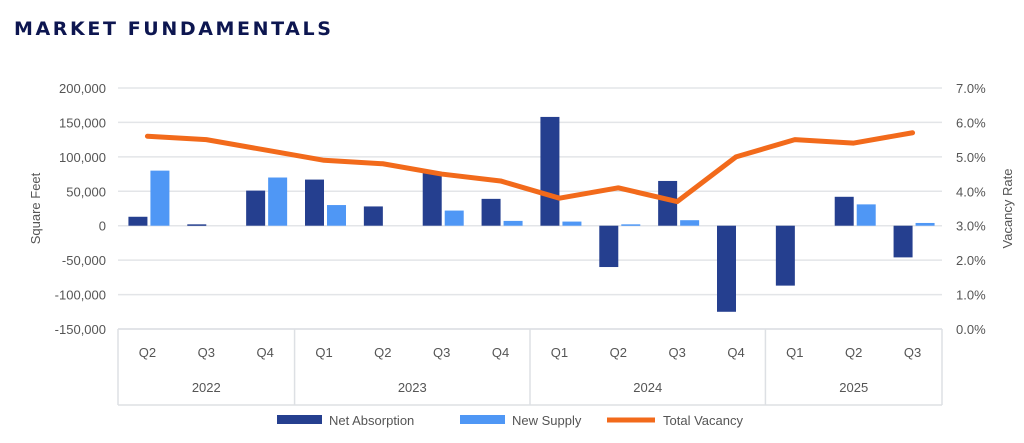 This screenshot has width=1024, height=443. What do you see at coordinates (530, 167) in the screenshot?
I see `line-total-vacancy` at bounding box center [530, 167].